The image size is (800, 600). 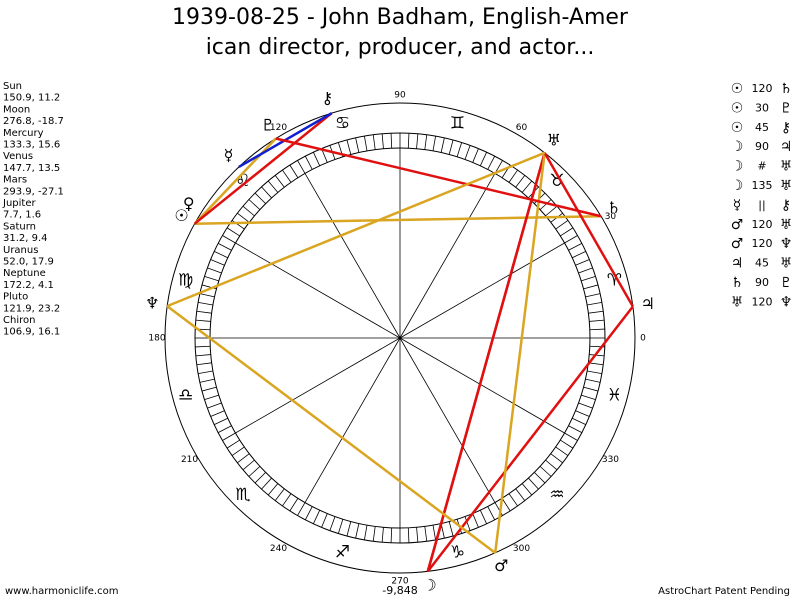 I want to click on zodiac-sign: ♏, so click(x=242, y=495).